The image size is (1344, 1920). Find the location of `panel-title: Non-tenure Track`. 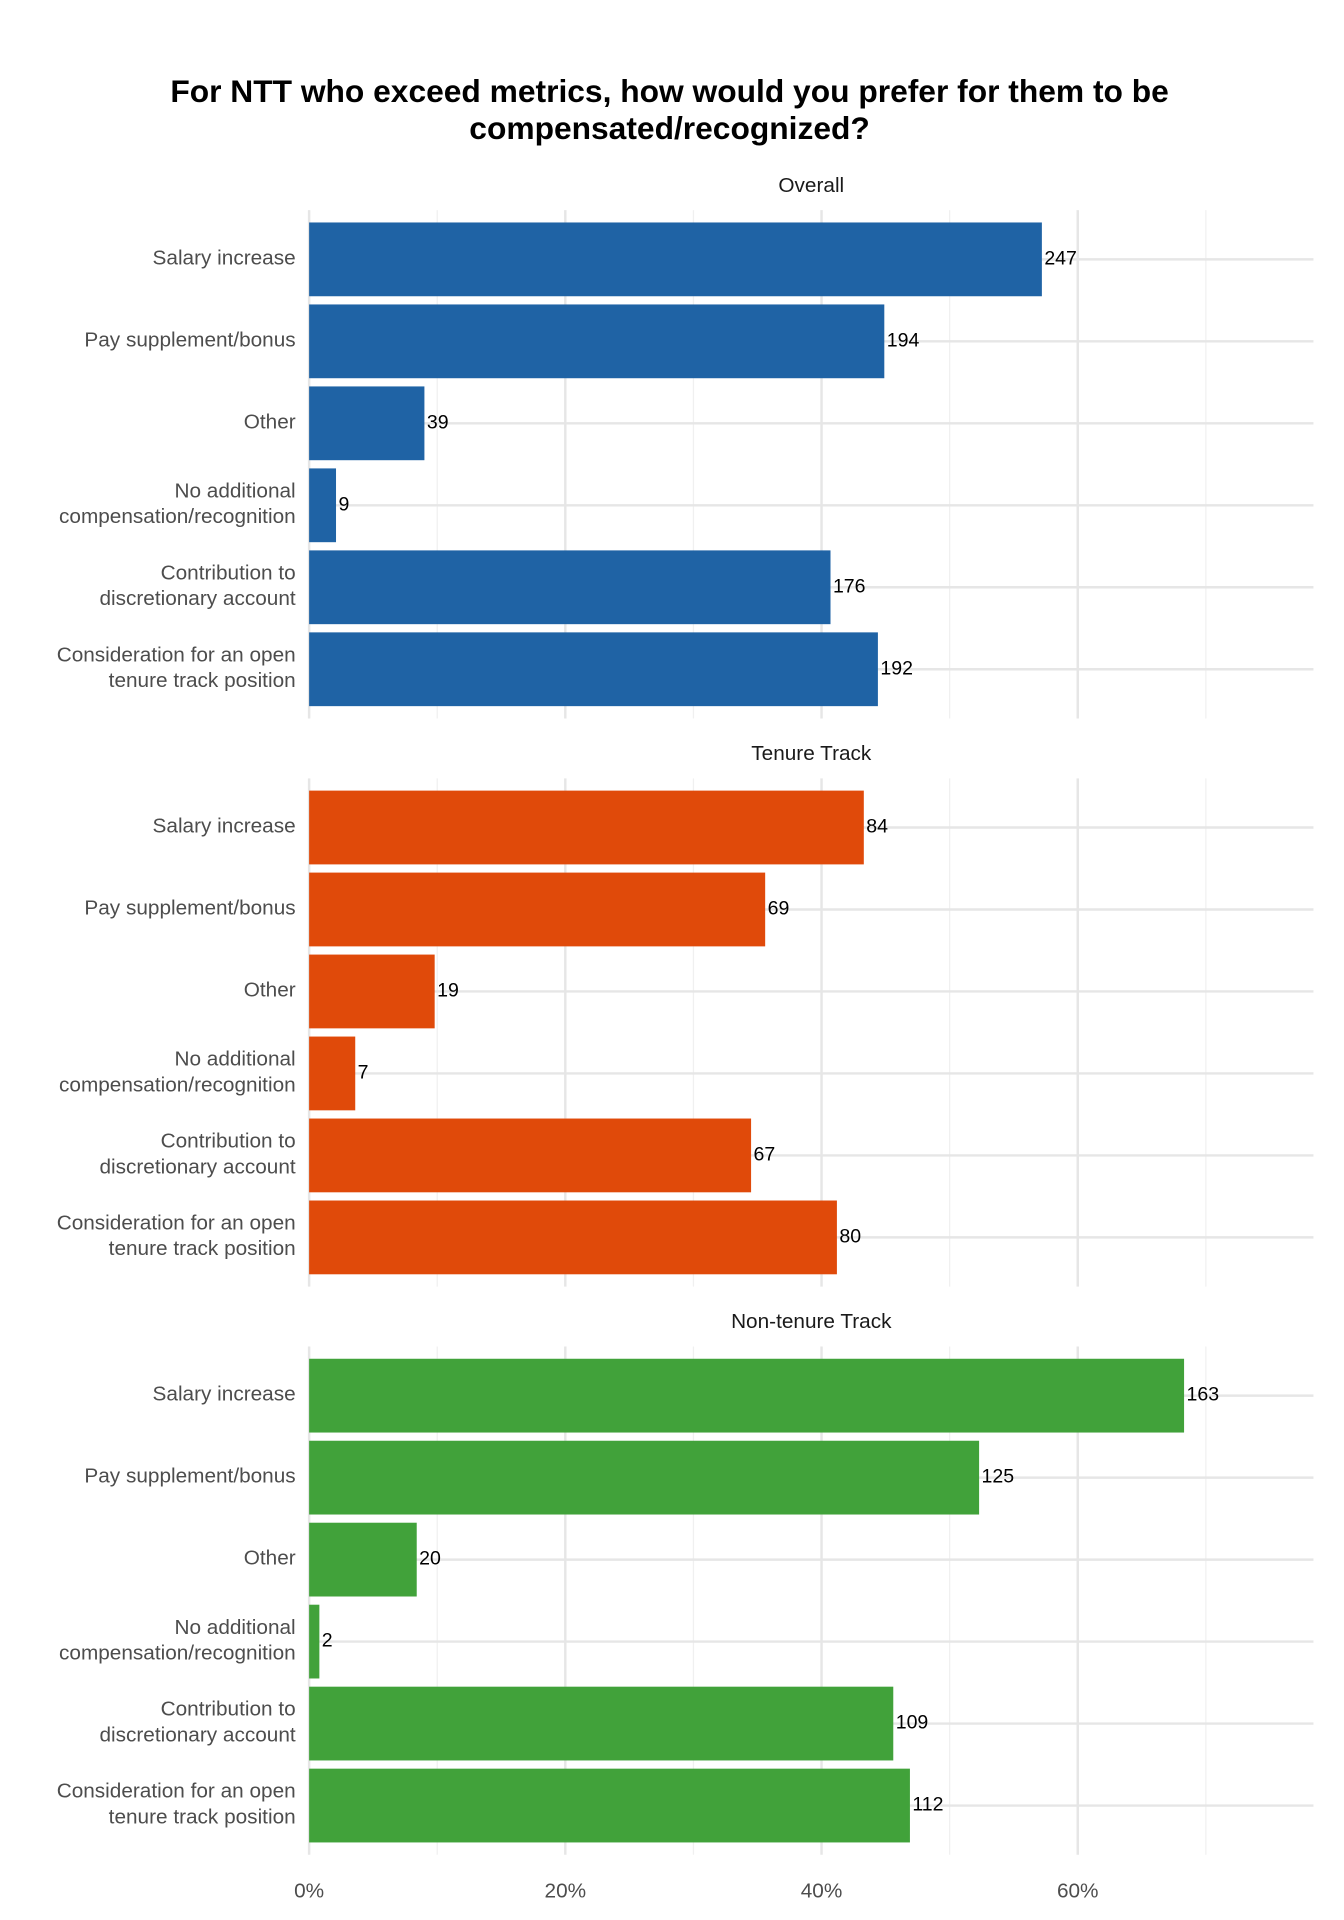

panel-title: Non-tenure Track is located at coordinates (811, 1322).